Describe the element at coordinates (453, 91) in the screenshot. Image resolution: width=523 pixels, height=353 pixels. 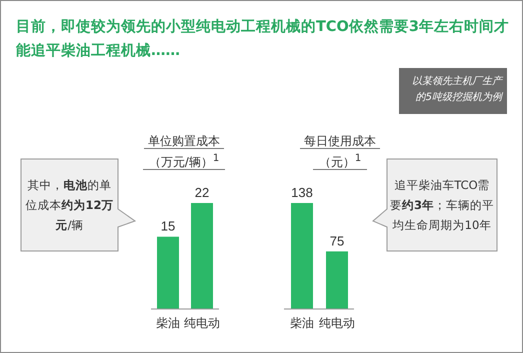
I see `text: 以某领先主机厂生产的5吨级挖掘机为例` at that location.